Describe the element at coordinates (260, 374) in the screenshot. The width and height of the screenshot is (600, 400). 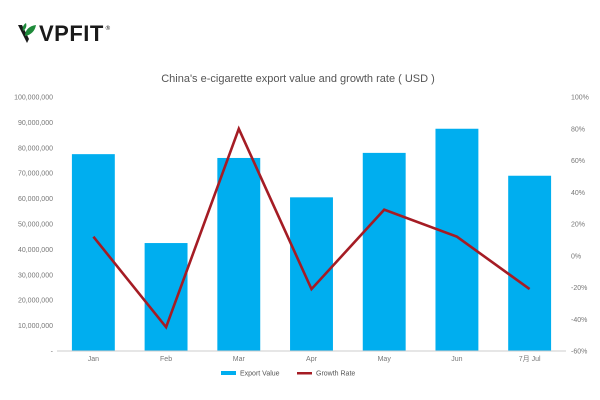
I see `legend-label-export-value: Export Value` at that location.